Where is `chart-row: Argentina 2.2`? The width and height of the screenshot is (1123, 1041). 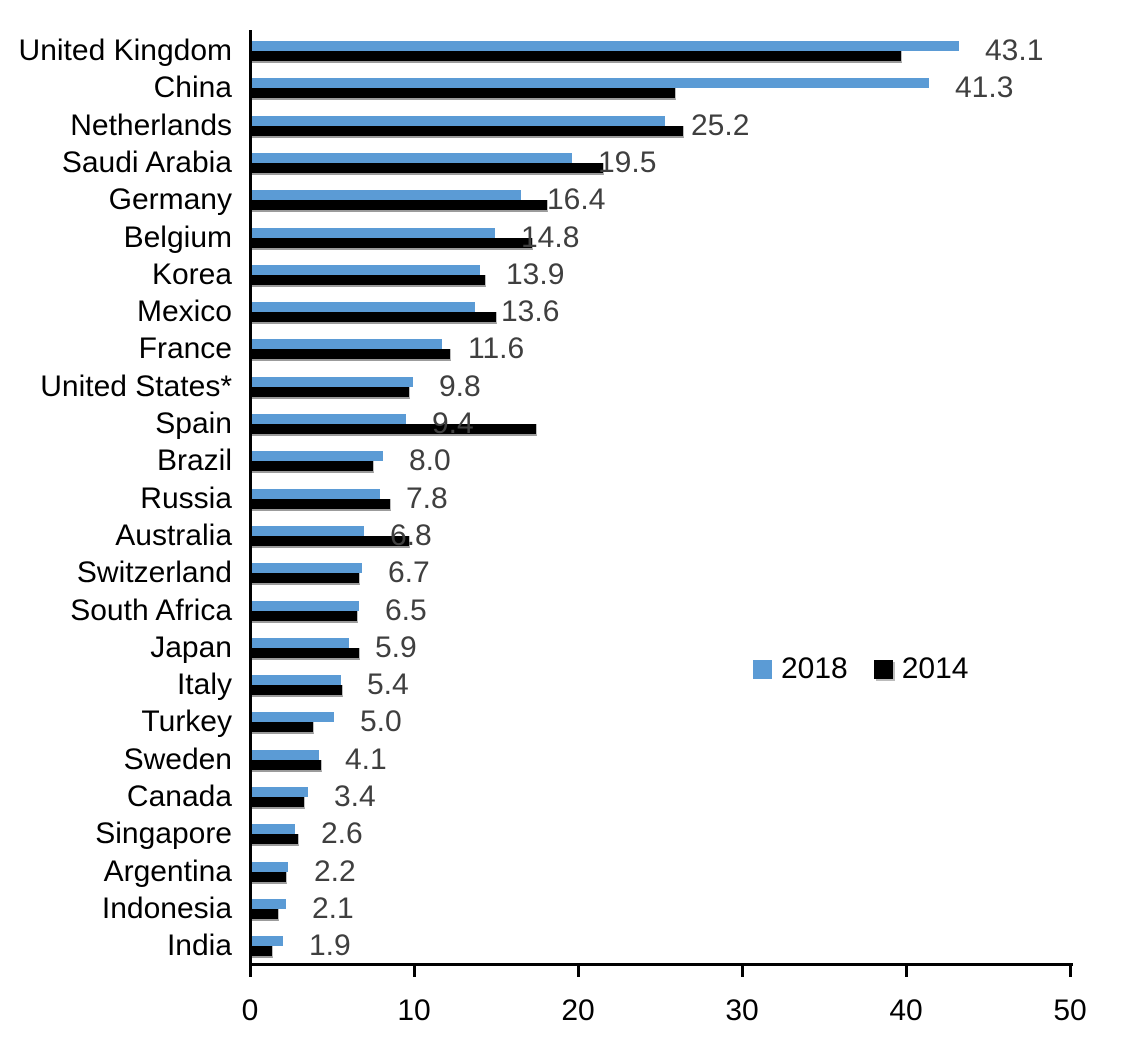
chart-row: Argentina 2.2 is located at coordinates (561, 874).